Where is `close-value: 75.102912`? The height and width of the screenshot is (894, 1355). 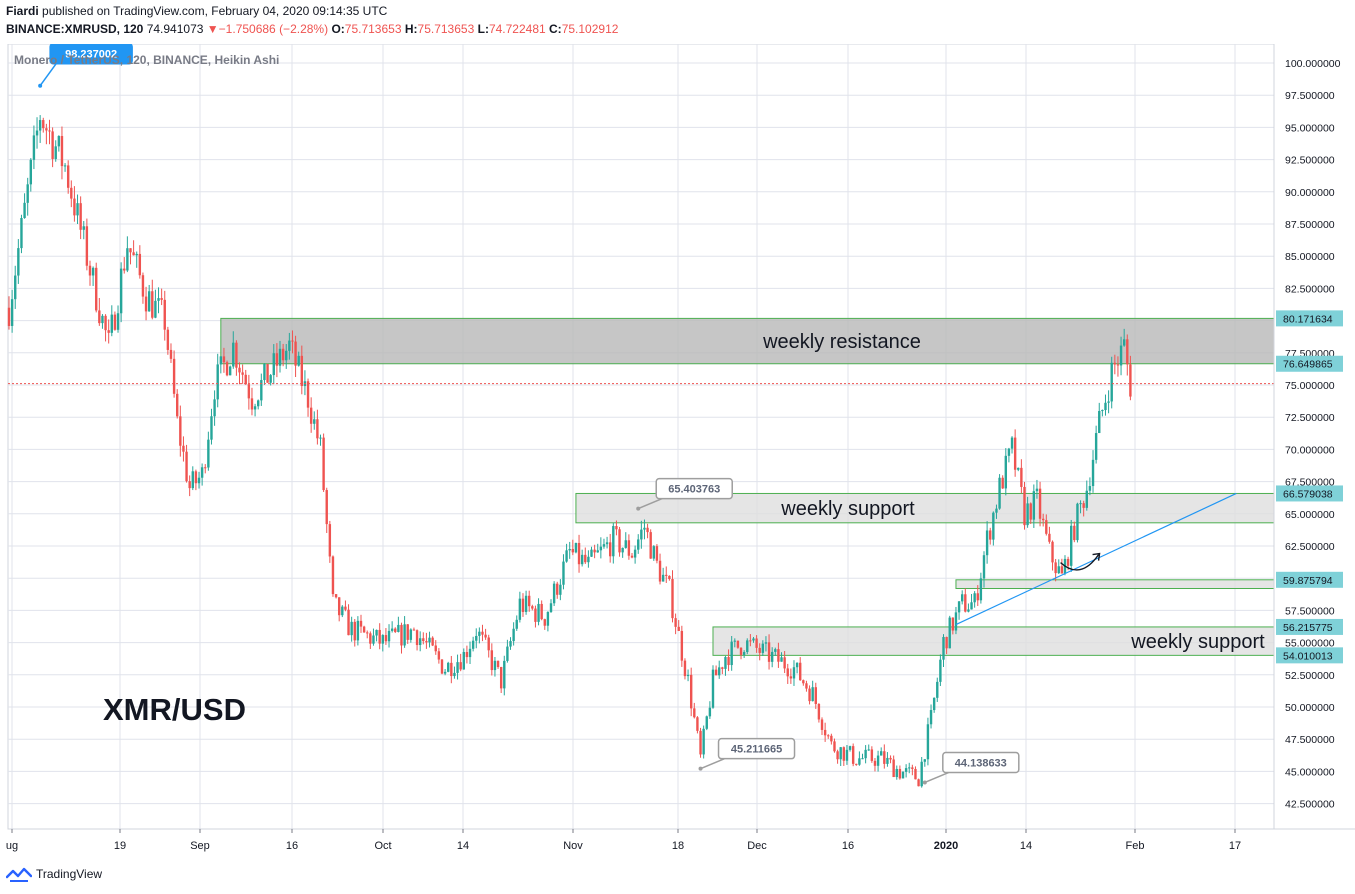
close-value: 75.102912 is located at coordinates (590, 29).